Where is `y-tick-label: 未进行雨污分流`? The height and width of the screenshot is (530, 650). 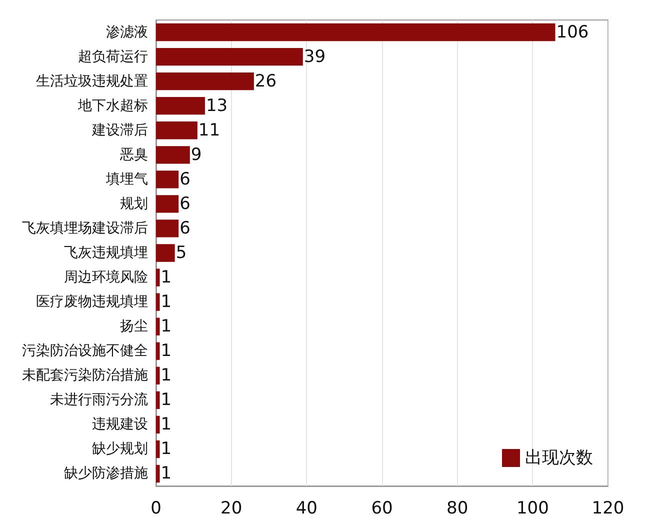 y-tick-label: 未进行雨污分流 is located at coordinates (99, 400).